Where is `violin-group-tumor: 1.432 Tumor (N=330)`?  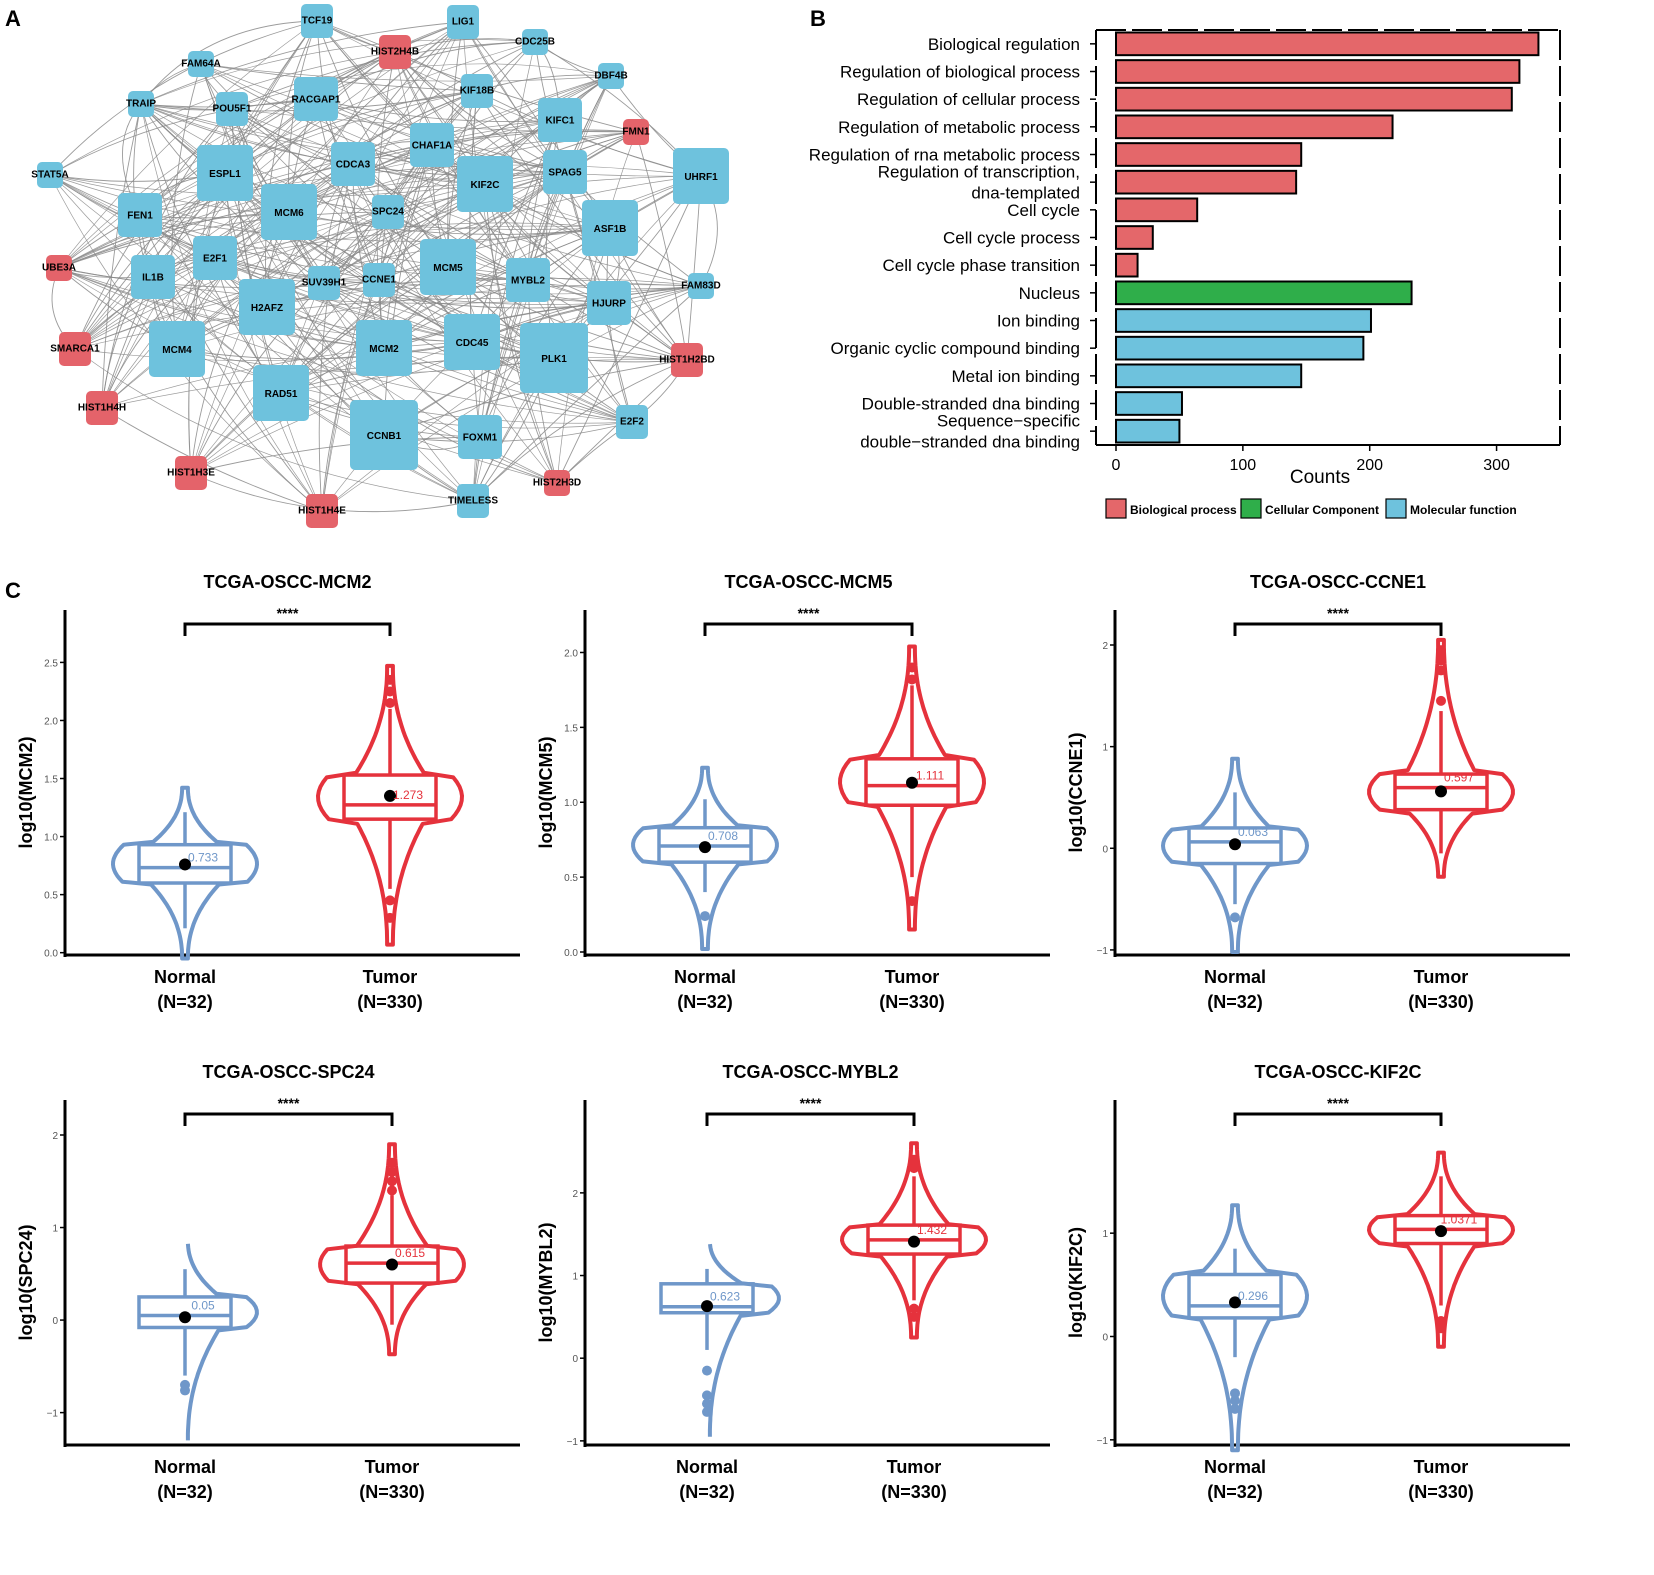 violin-group-tumor: 1.432 Tumor (N=330) is located at coordinates (914, 1321).